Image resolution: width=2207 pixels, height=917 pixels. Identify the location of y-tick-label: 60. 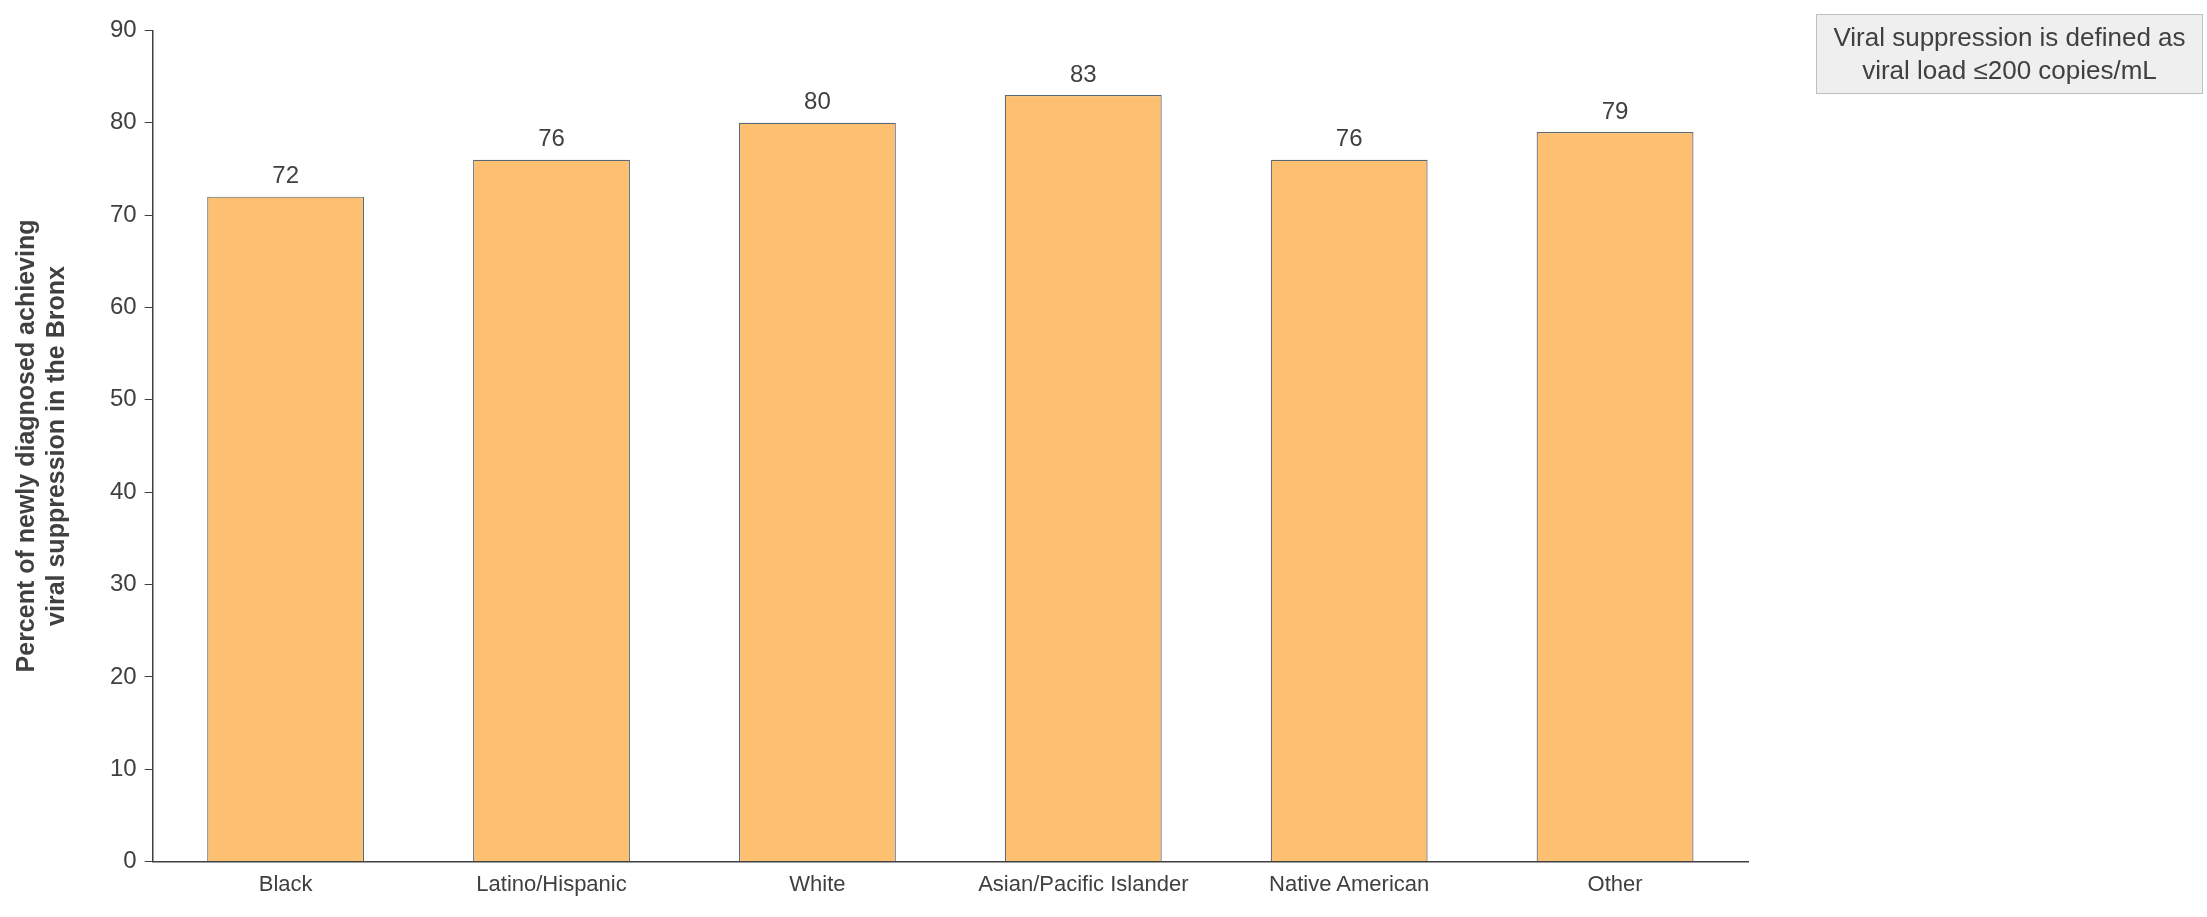
(123, 306).